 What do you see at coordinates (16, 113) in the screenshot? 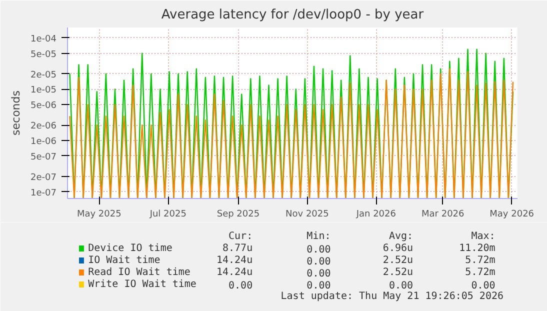
I see `y-axis-title: seconds` at bounding box center [16, 113].